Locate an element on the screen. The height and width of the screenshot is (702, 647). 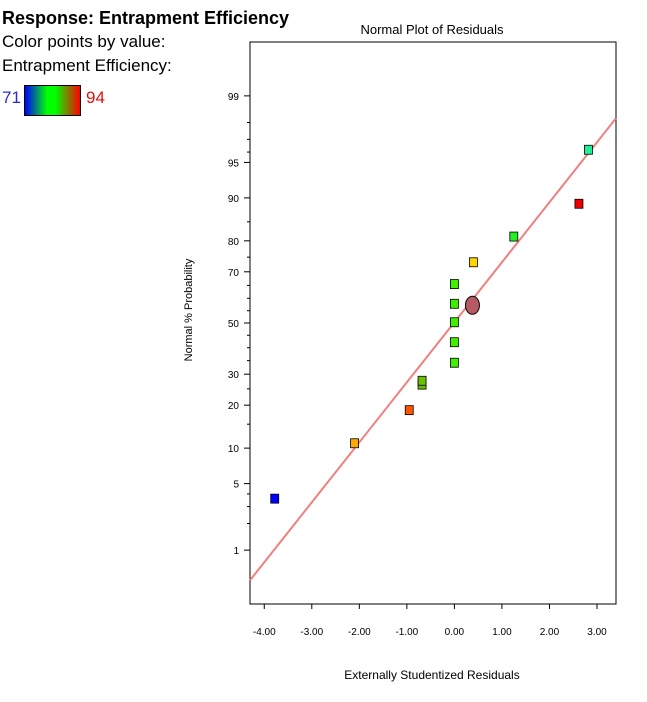
gradient-max-label: 94 is located at coordinates (95, 97).